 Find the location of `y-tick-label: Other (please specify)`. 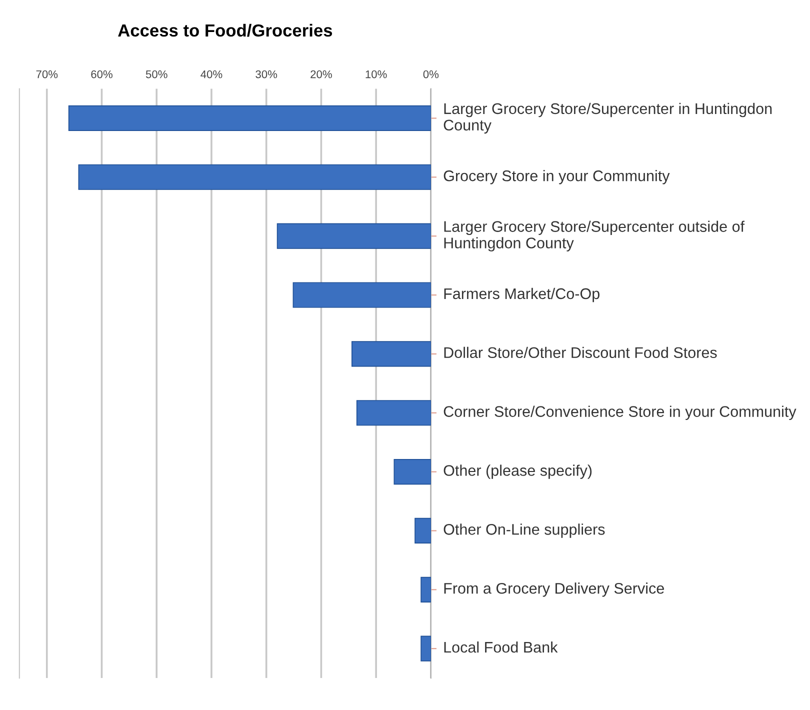

y-tick-label: Other (please specify) is located at coordinates (518, 471).